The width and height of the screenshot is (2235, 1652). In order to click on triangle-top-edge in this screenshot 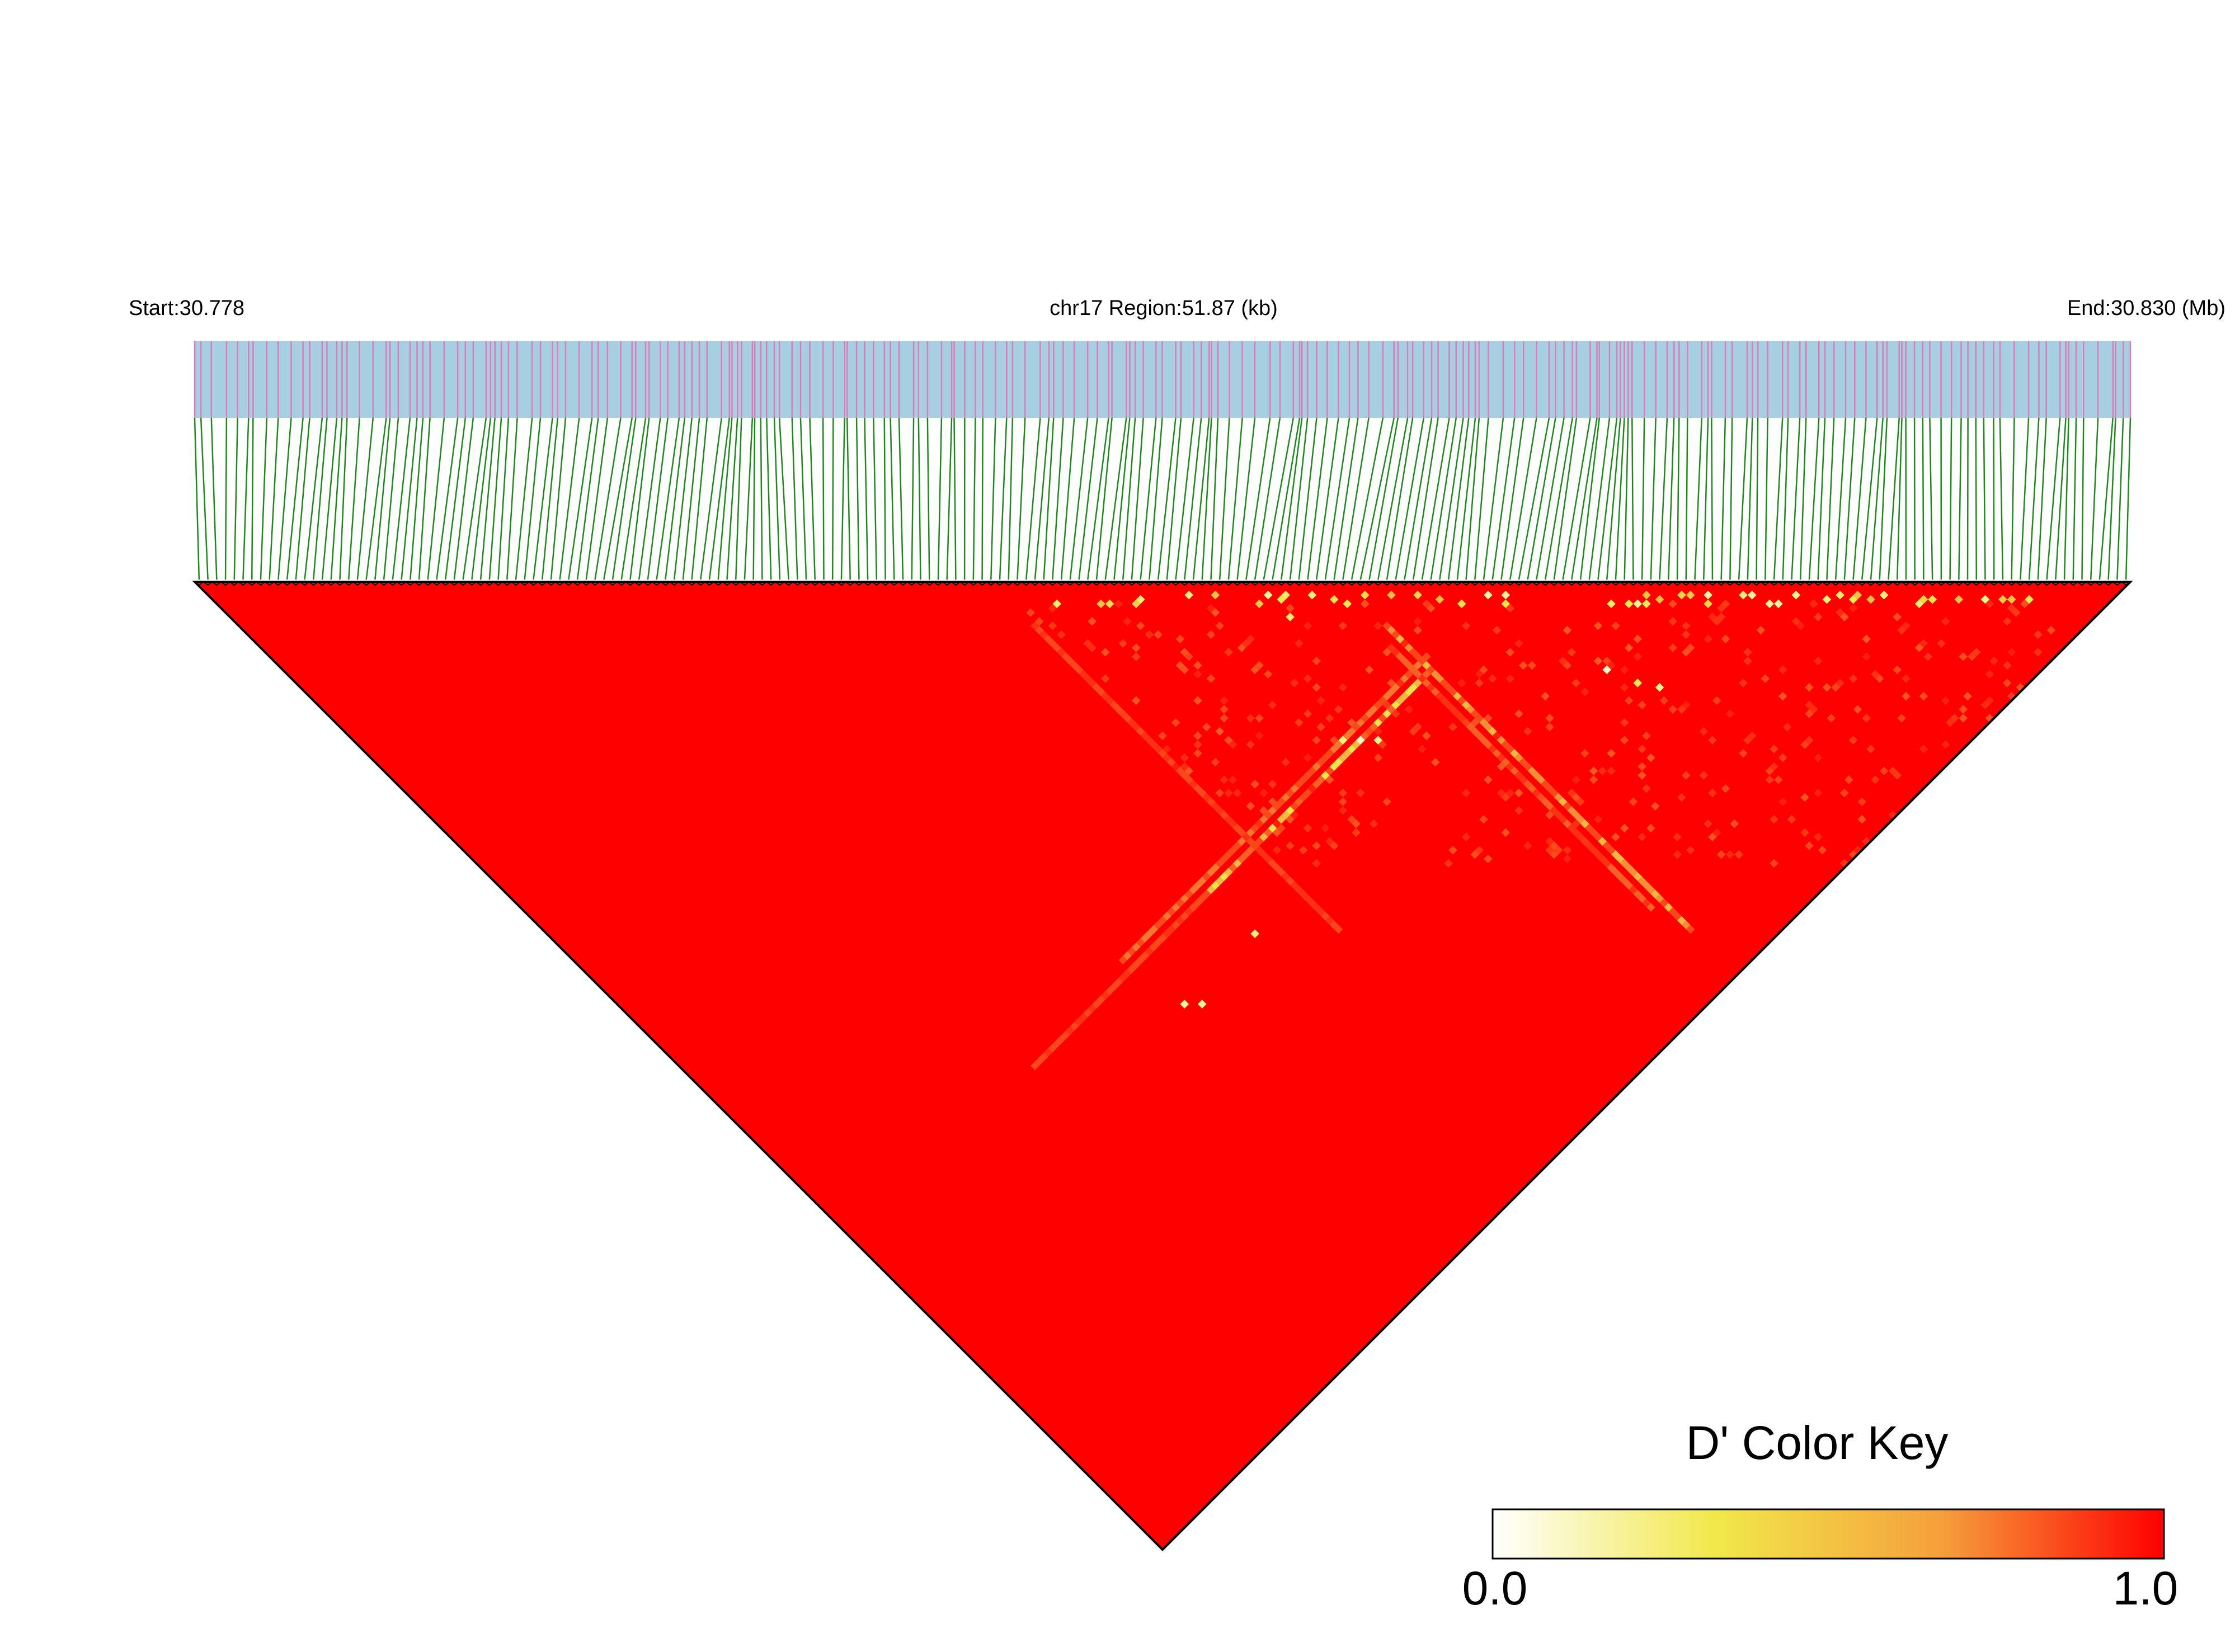, I will do `click(1162, 584)`.